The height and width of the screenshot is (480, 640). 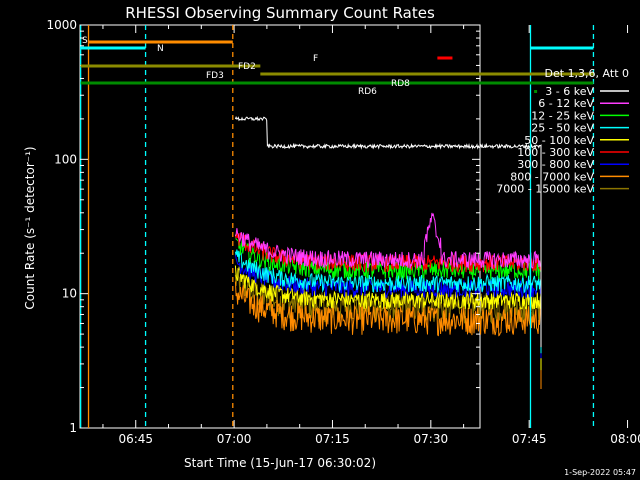 I want to click on footer-date: 1-Sep-2022 05:47, so click(x=600, y=472).